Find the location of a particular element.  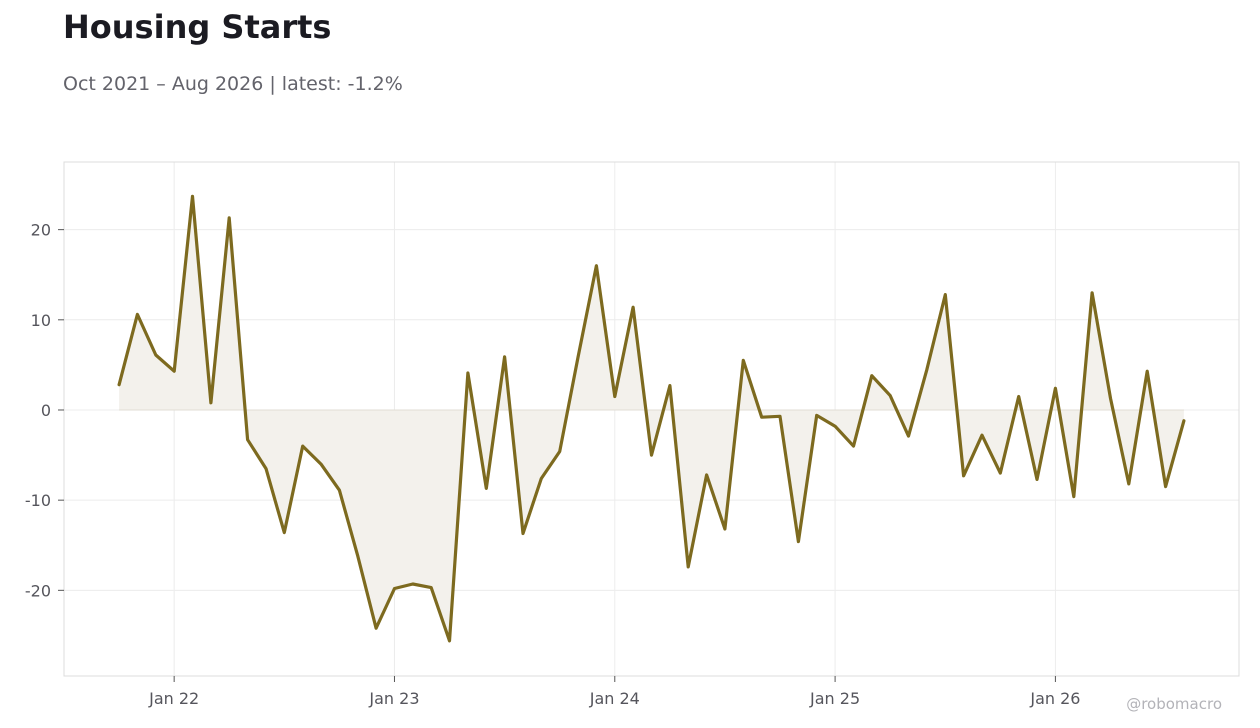

y-tick-label: 0 is located at coordinates (46, 410).